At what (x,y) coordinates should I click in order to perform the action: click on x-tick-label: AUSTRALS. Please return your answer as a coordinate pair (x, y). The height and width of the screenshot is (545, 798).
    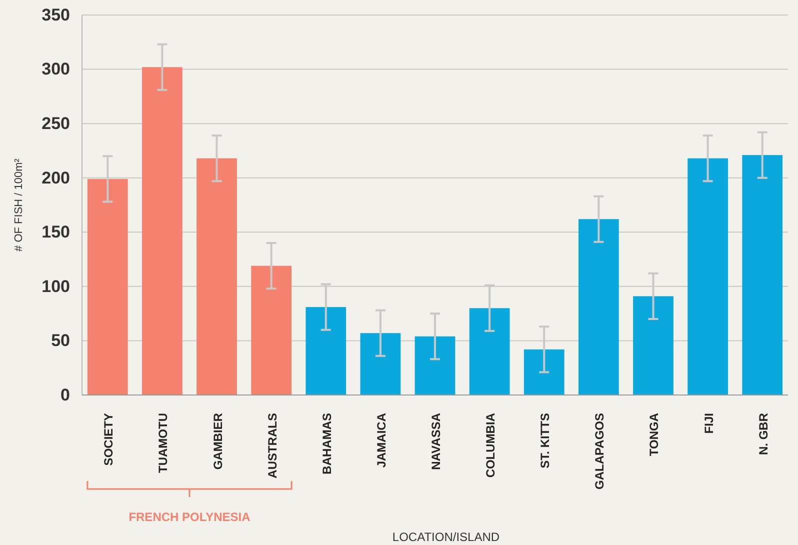
    Looking at the image, I should click on (272, 445).